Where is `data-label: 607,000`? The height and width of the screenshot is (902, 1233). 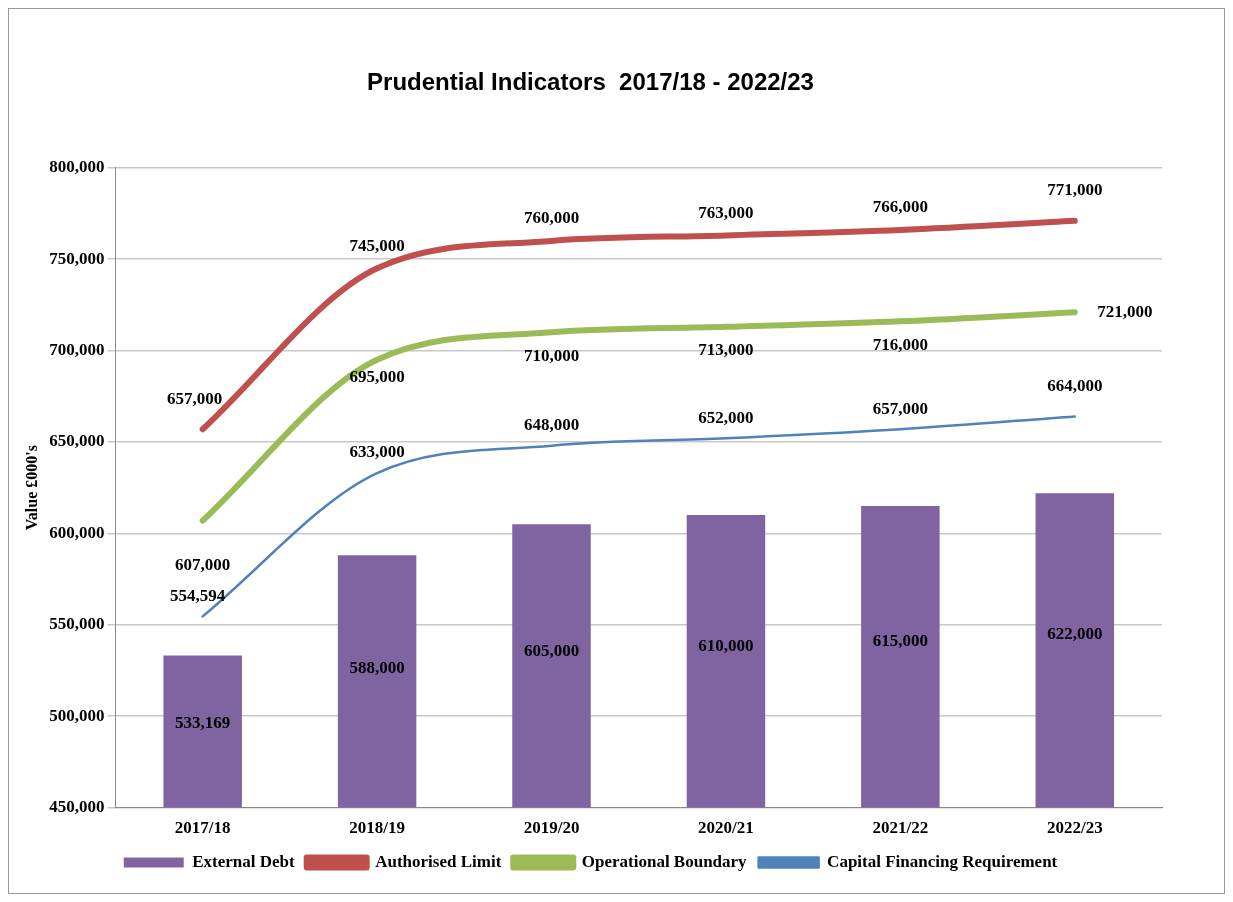 data-label: 607,000 is located at coordinates (203, 564).